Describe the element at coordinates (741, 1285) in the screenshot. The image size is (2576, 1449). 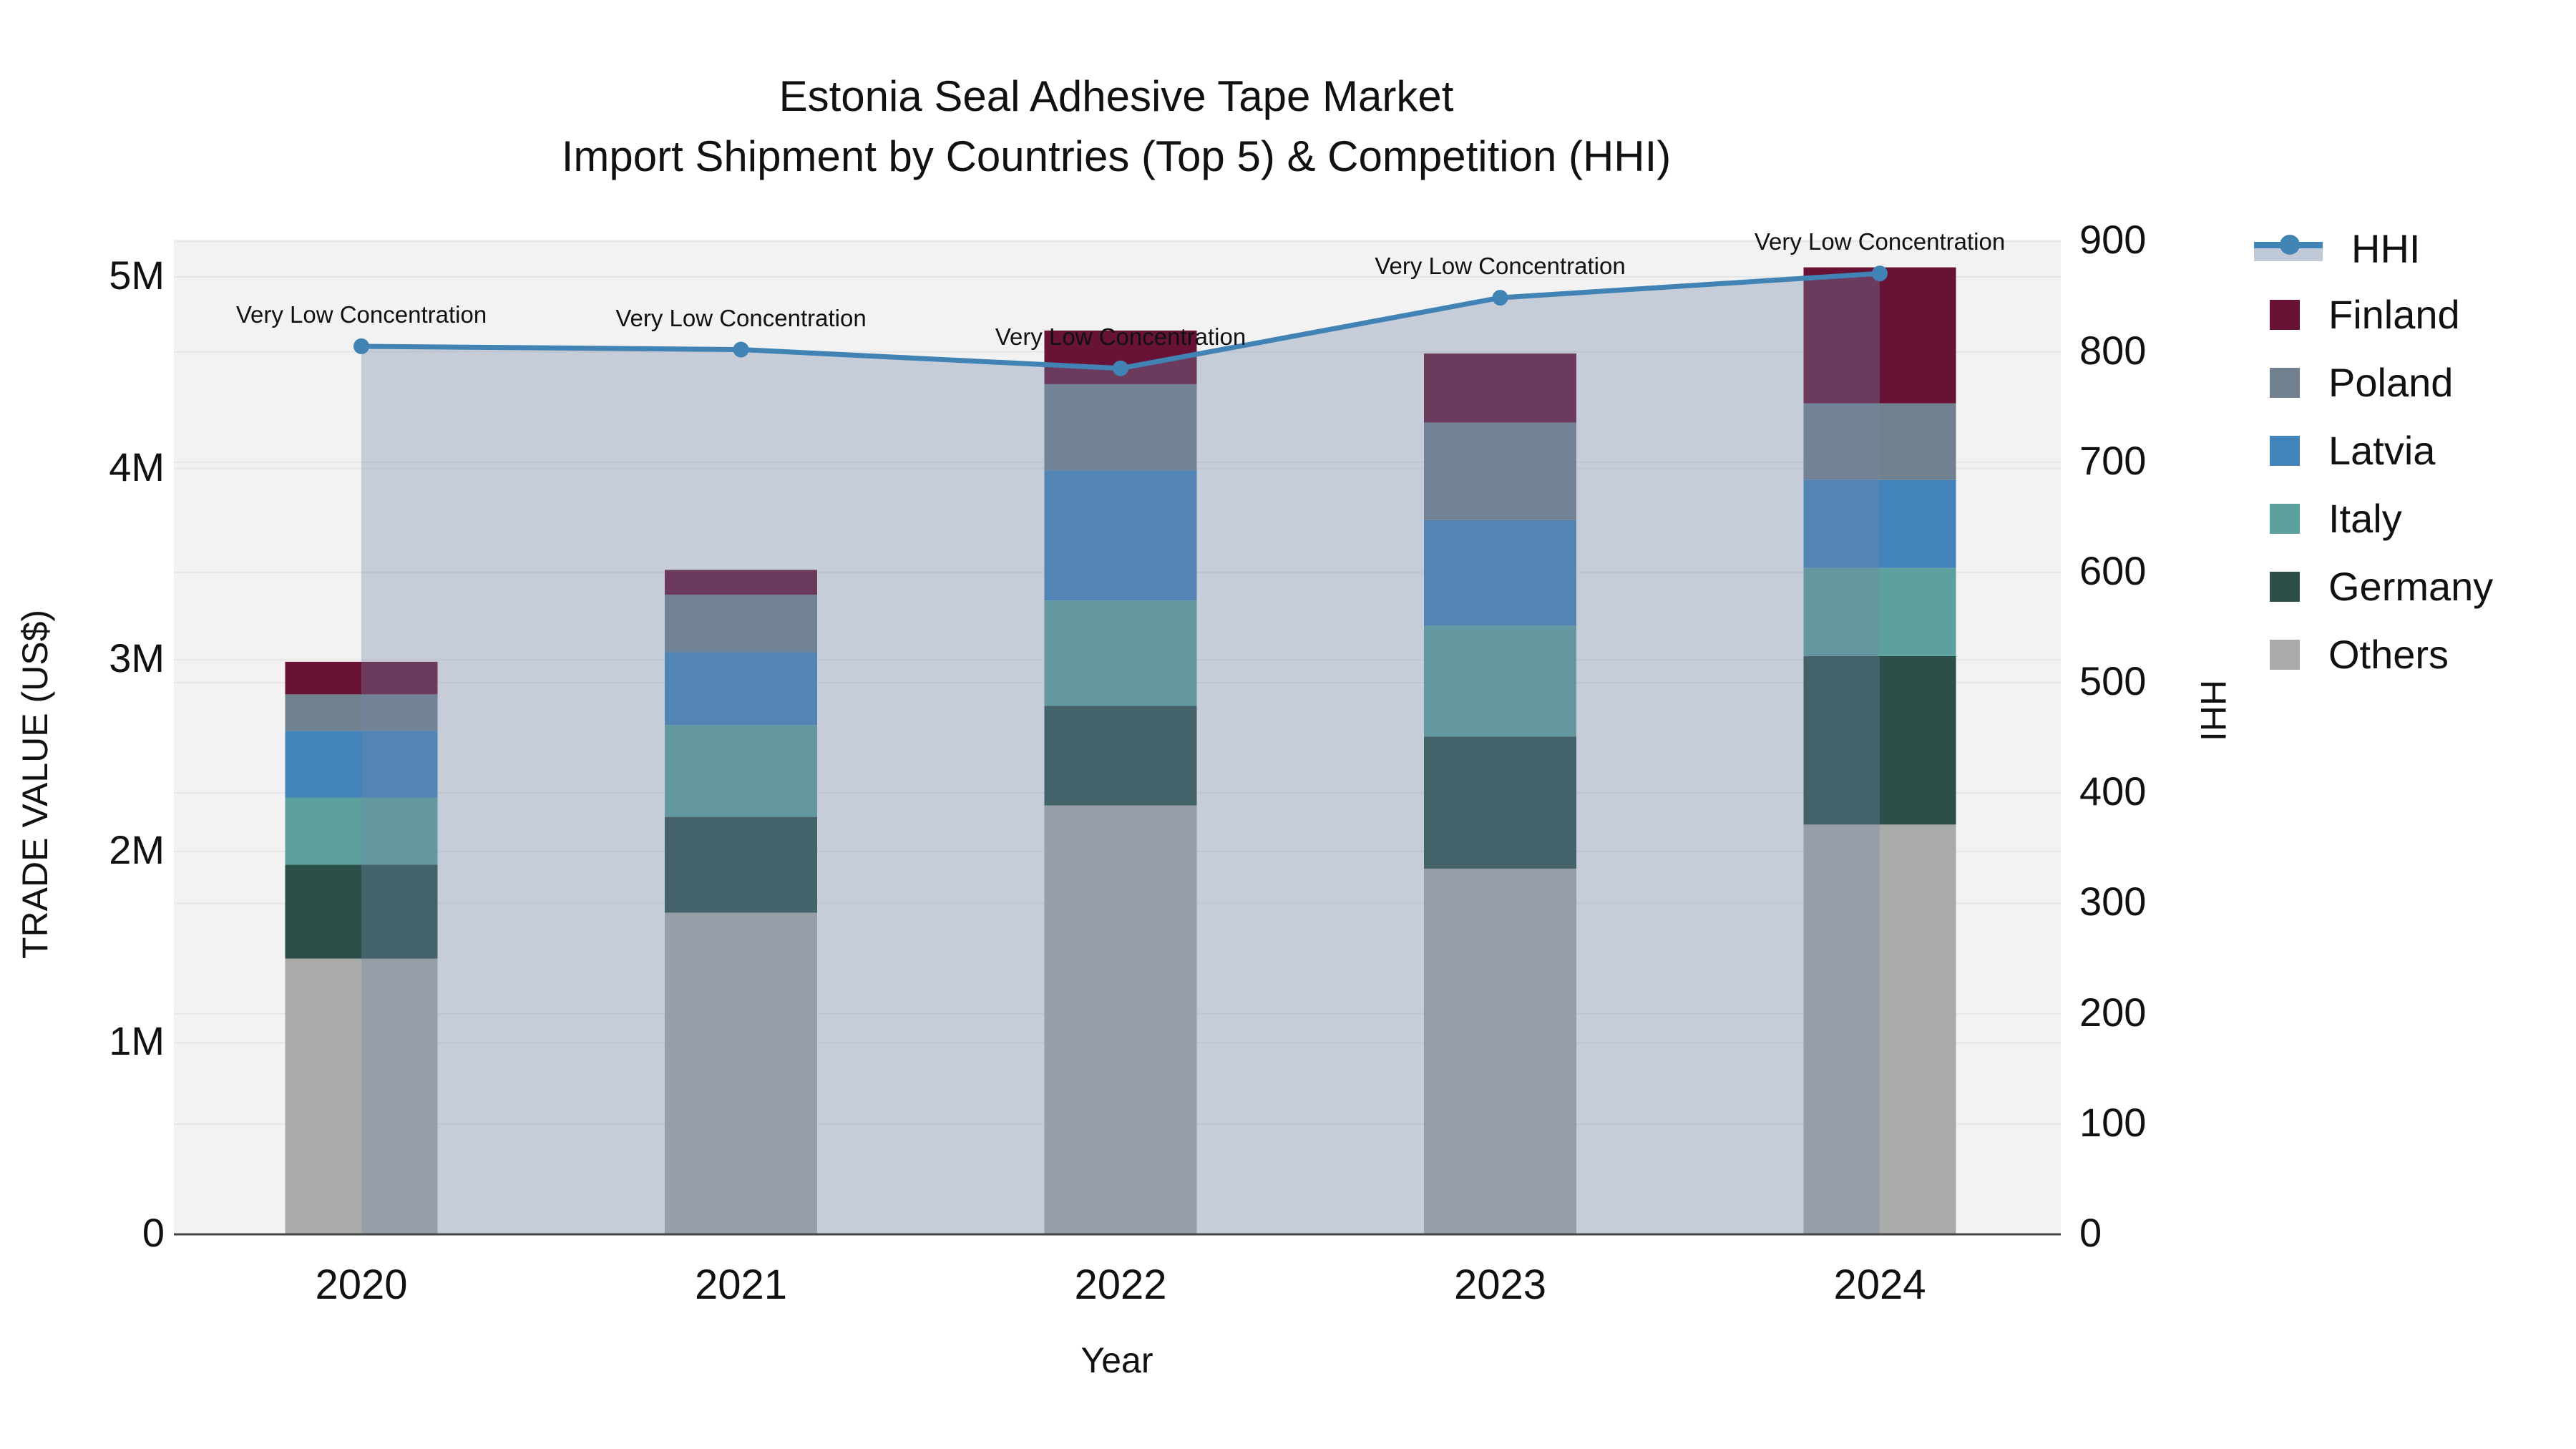
I see `x-tick-label-2021: 2021` at that location.